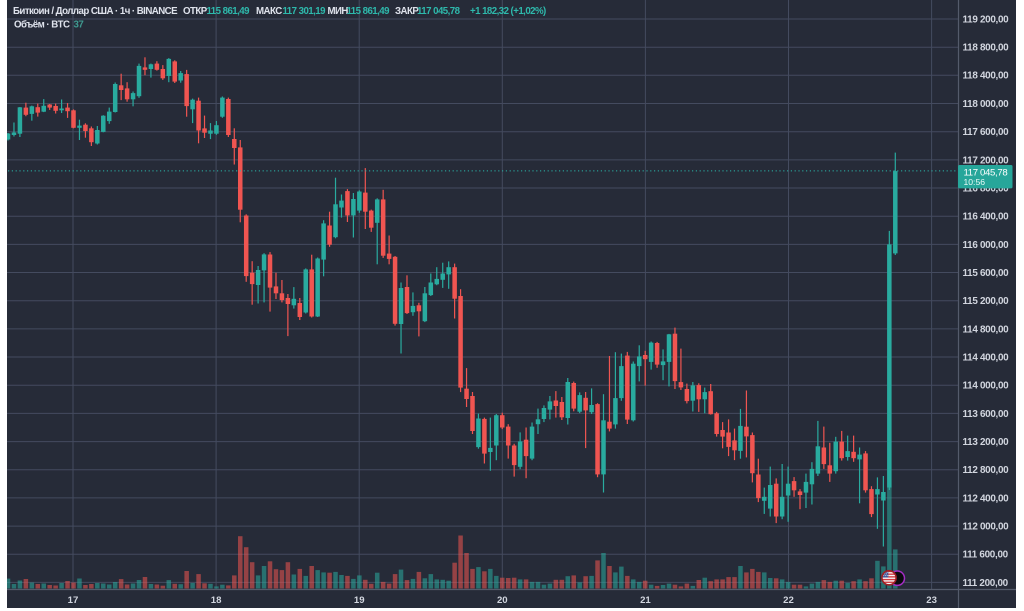 The image size is (1024, 611). What do you see at coordinates (42, 25) in the screenshot?
I see `svg-text: Объём · BTC` at bounding box center [42, 25].